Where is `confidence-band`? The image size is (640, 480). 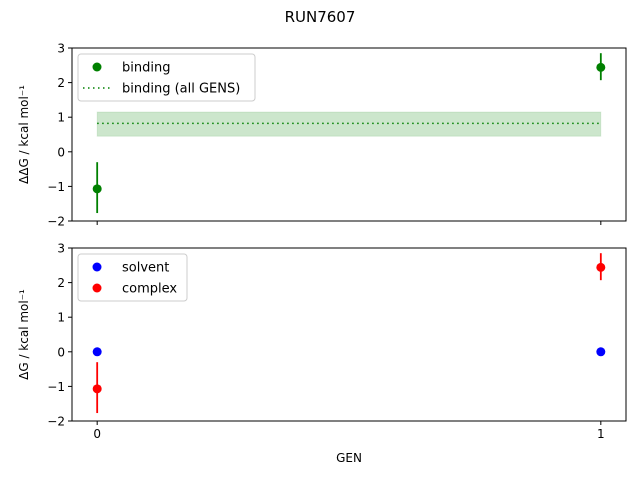
confidence-band is located at coordinates (349, 124).